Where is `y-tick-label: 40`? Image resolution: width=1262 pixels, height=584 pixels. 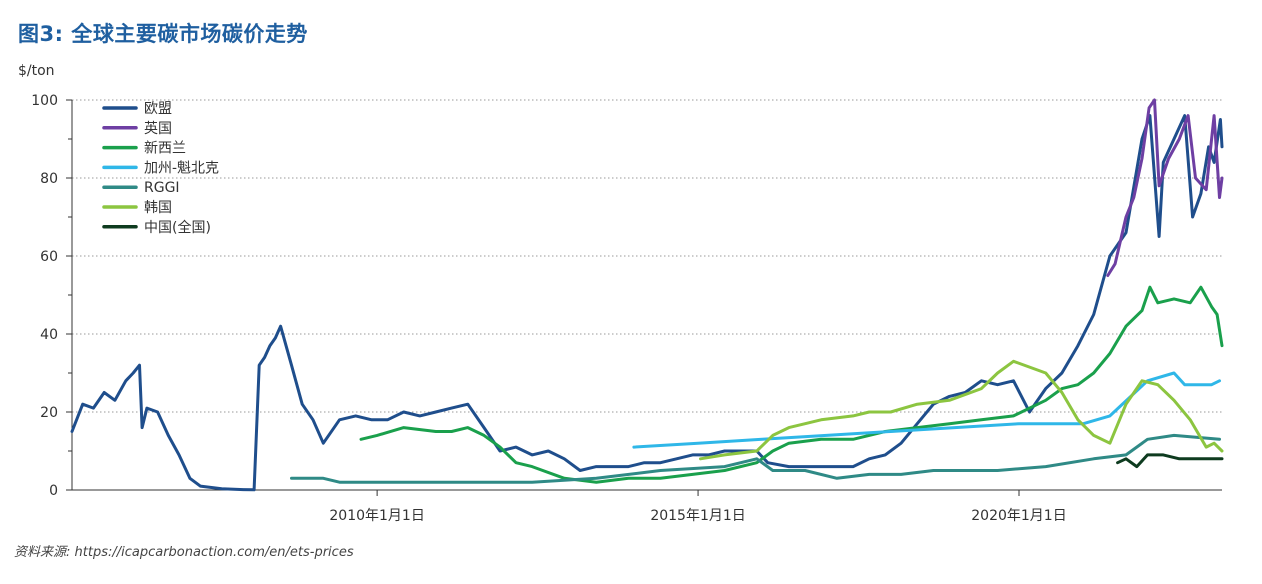
y-tick-label: 40 is located at coordinates (49, 335).